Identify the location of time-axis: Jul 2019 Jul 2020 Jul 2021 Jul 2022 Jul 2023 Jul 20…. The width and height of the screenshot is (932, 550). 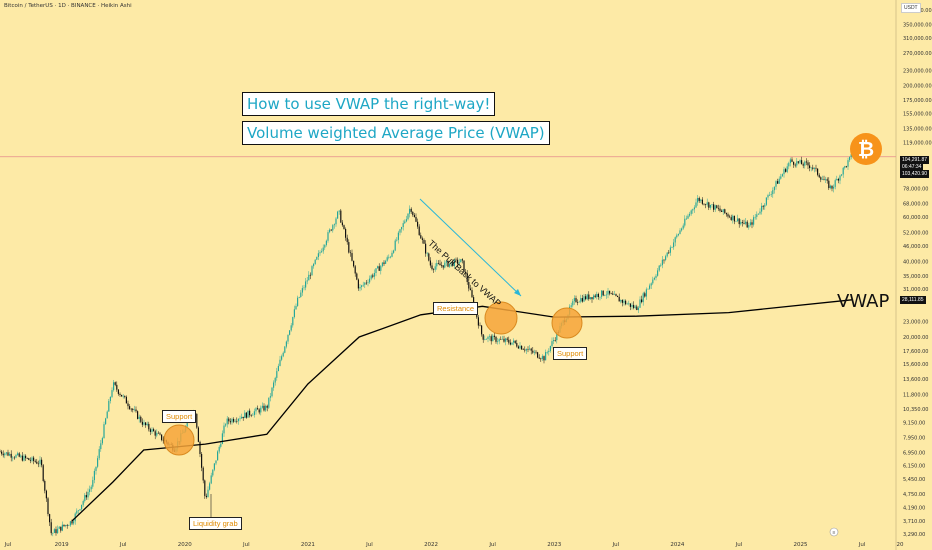
(454, 545).